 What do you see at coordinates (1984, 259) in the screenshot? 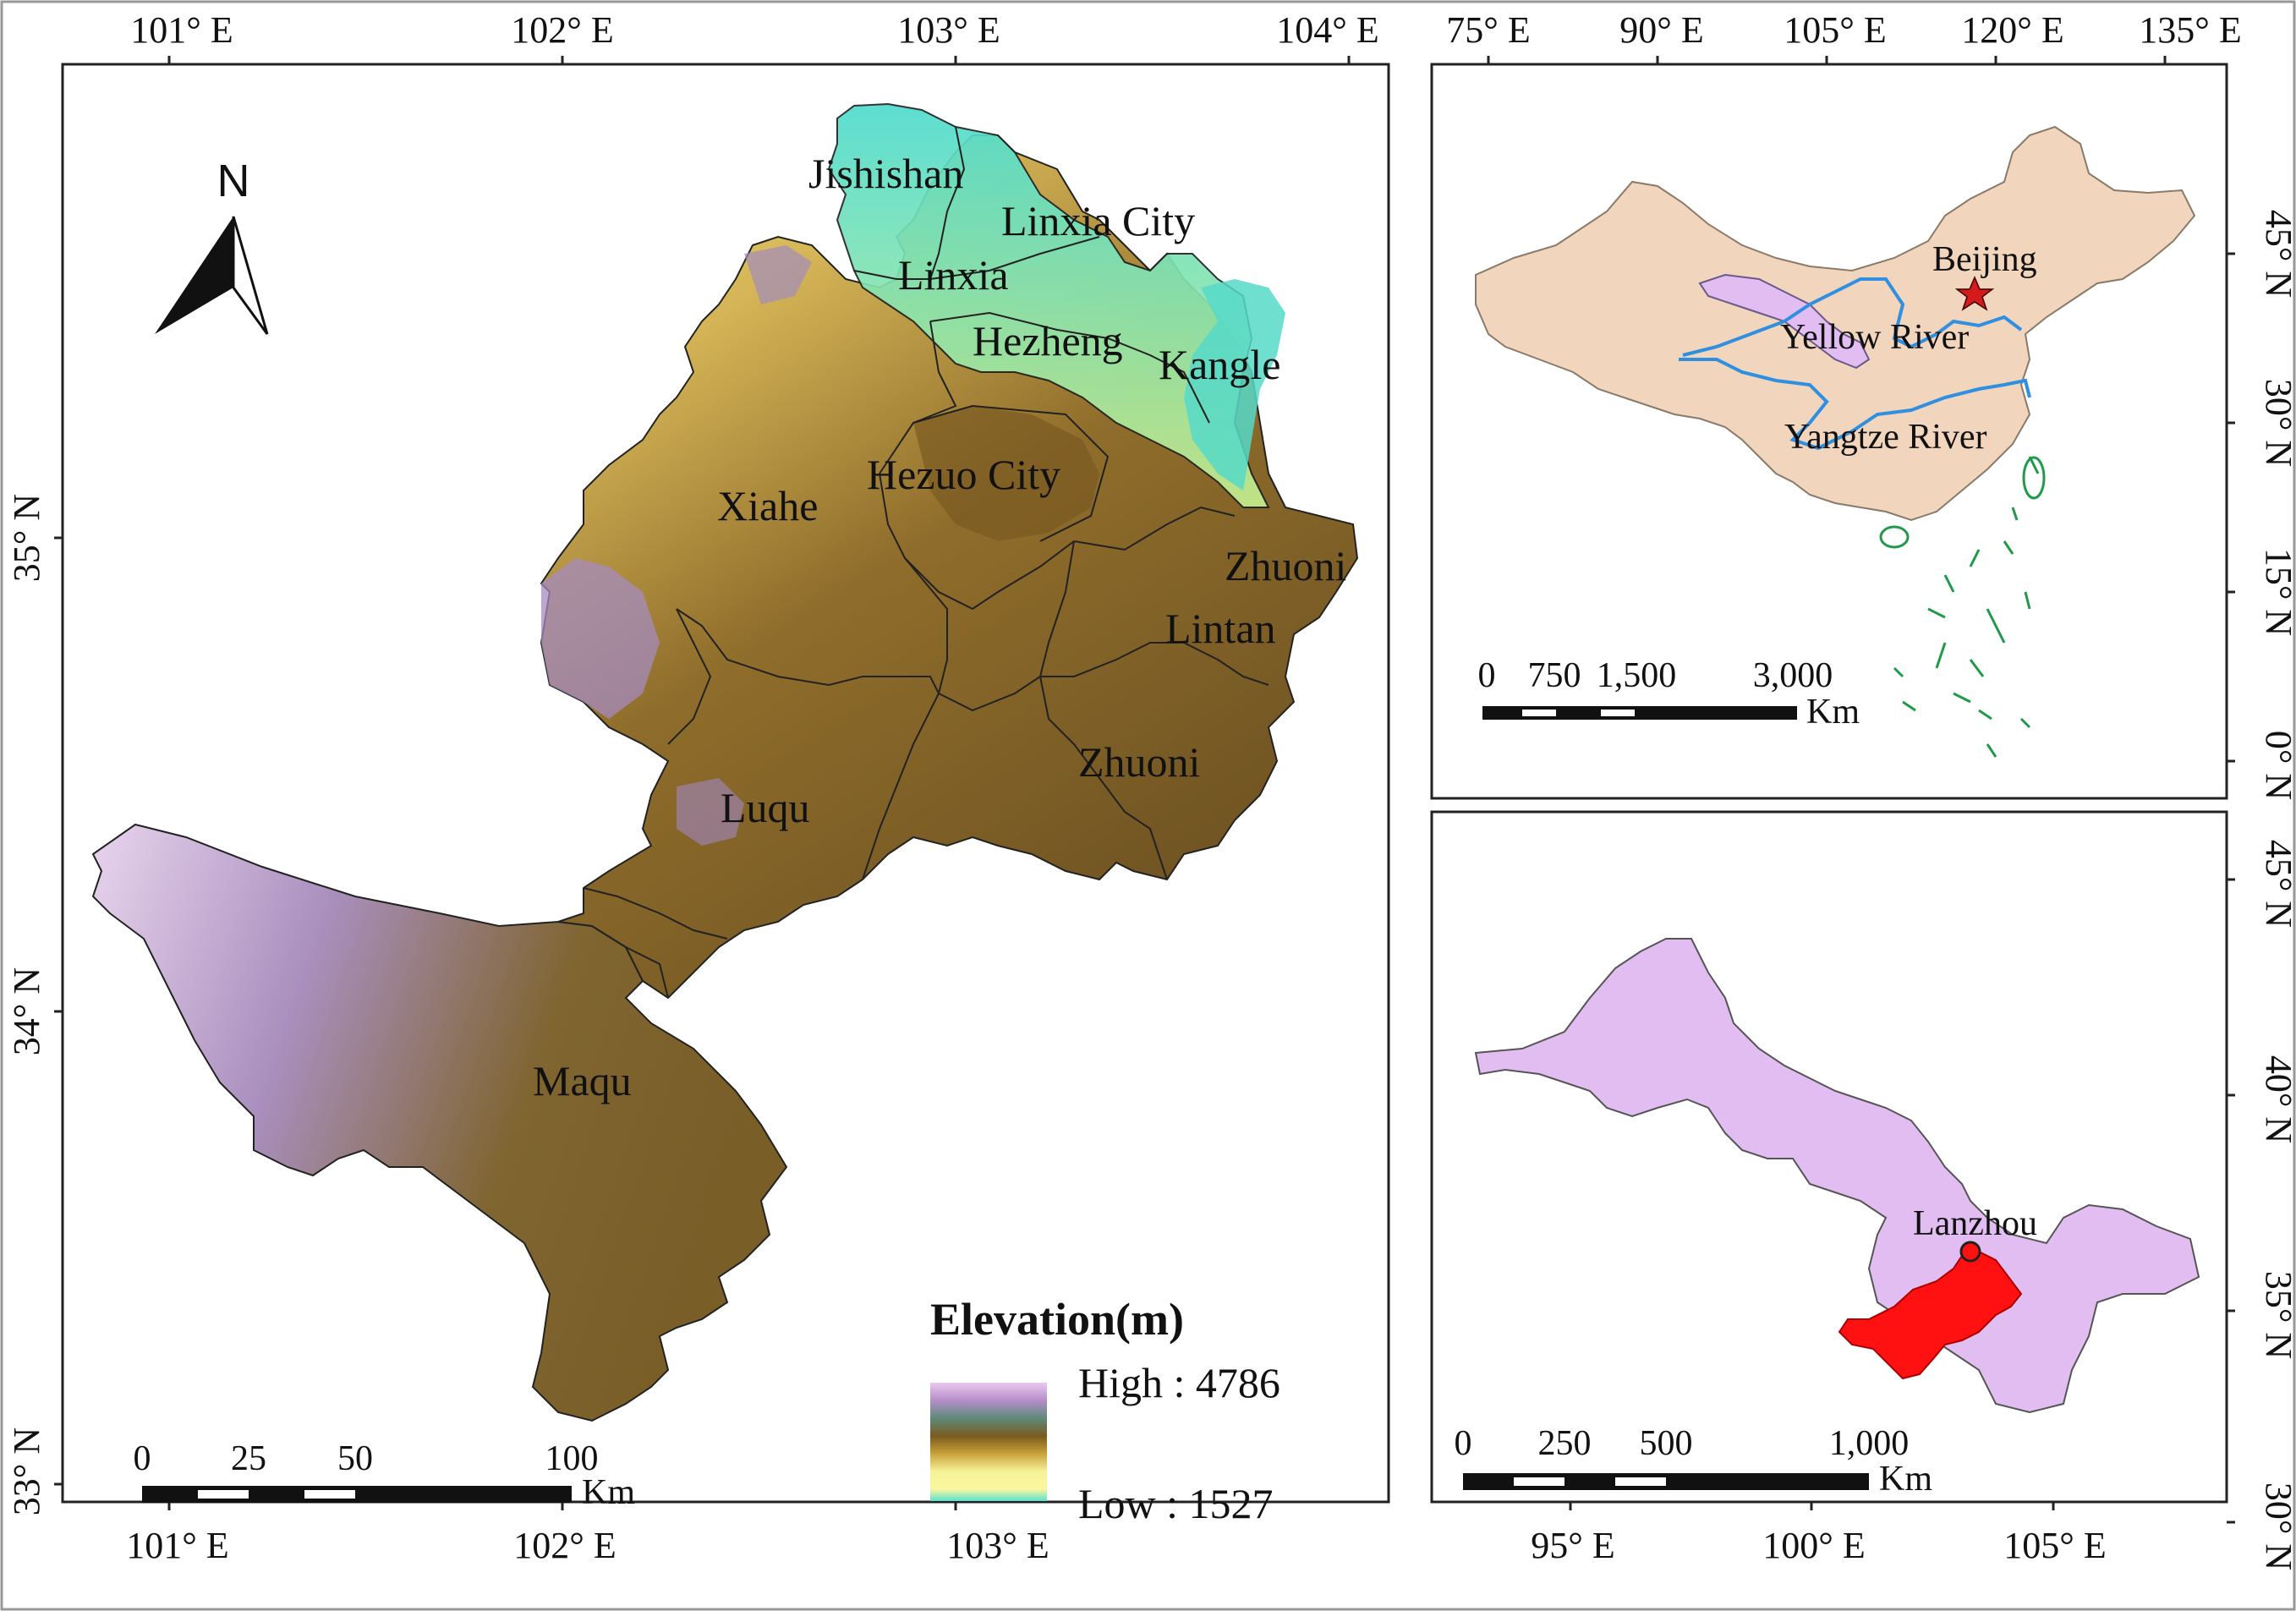
I see `beijing-label: Beijing` at bounding box center [1984, 259].